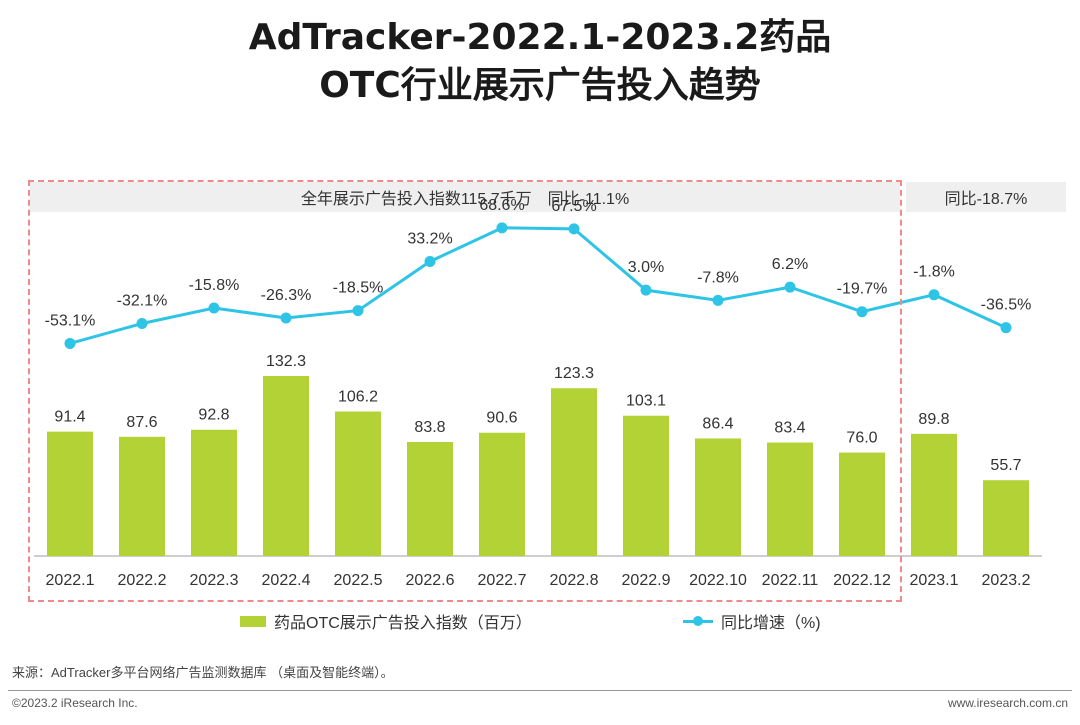 The height and width of the screenshot is (725, 1080). What do you see at coordinates (717, 423) in the screenshot?
I see `bar-label-2022.10: 86.4` at bounding box center [717, 423].